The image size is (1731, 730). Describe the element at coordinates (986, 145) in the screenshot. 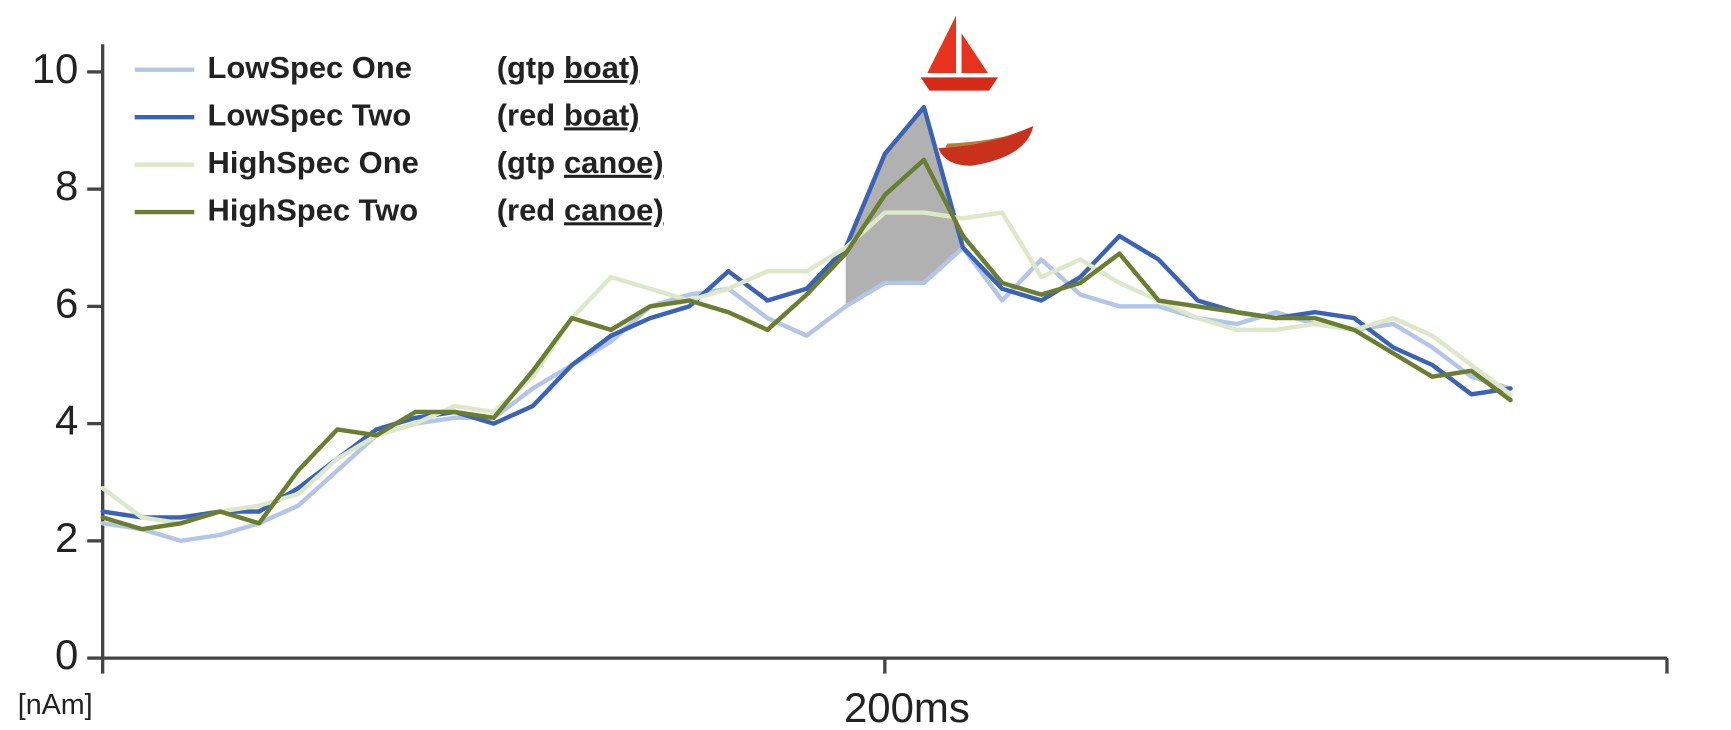

I see `canoe-icon` at that location.